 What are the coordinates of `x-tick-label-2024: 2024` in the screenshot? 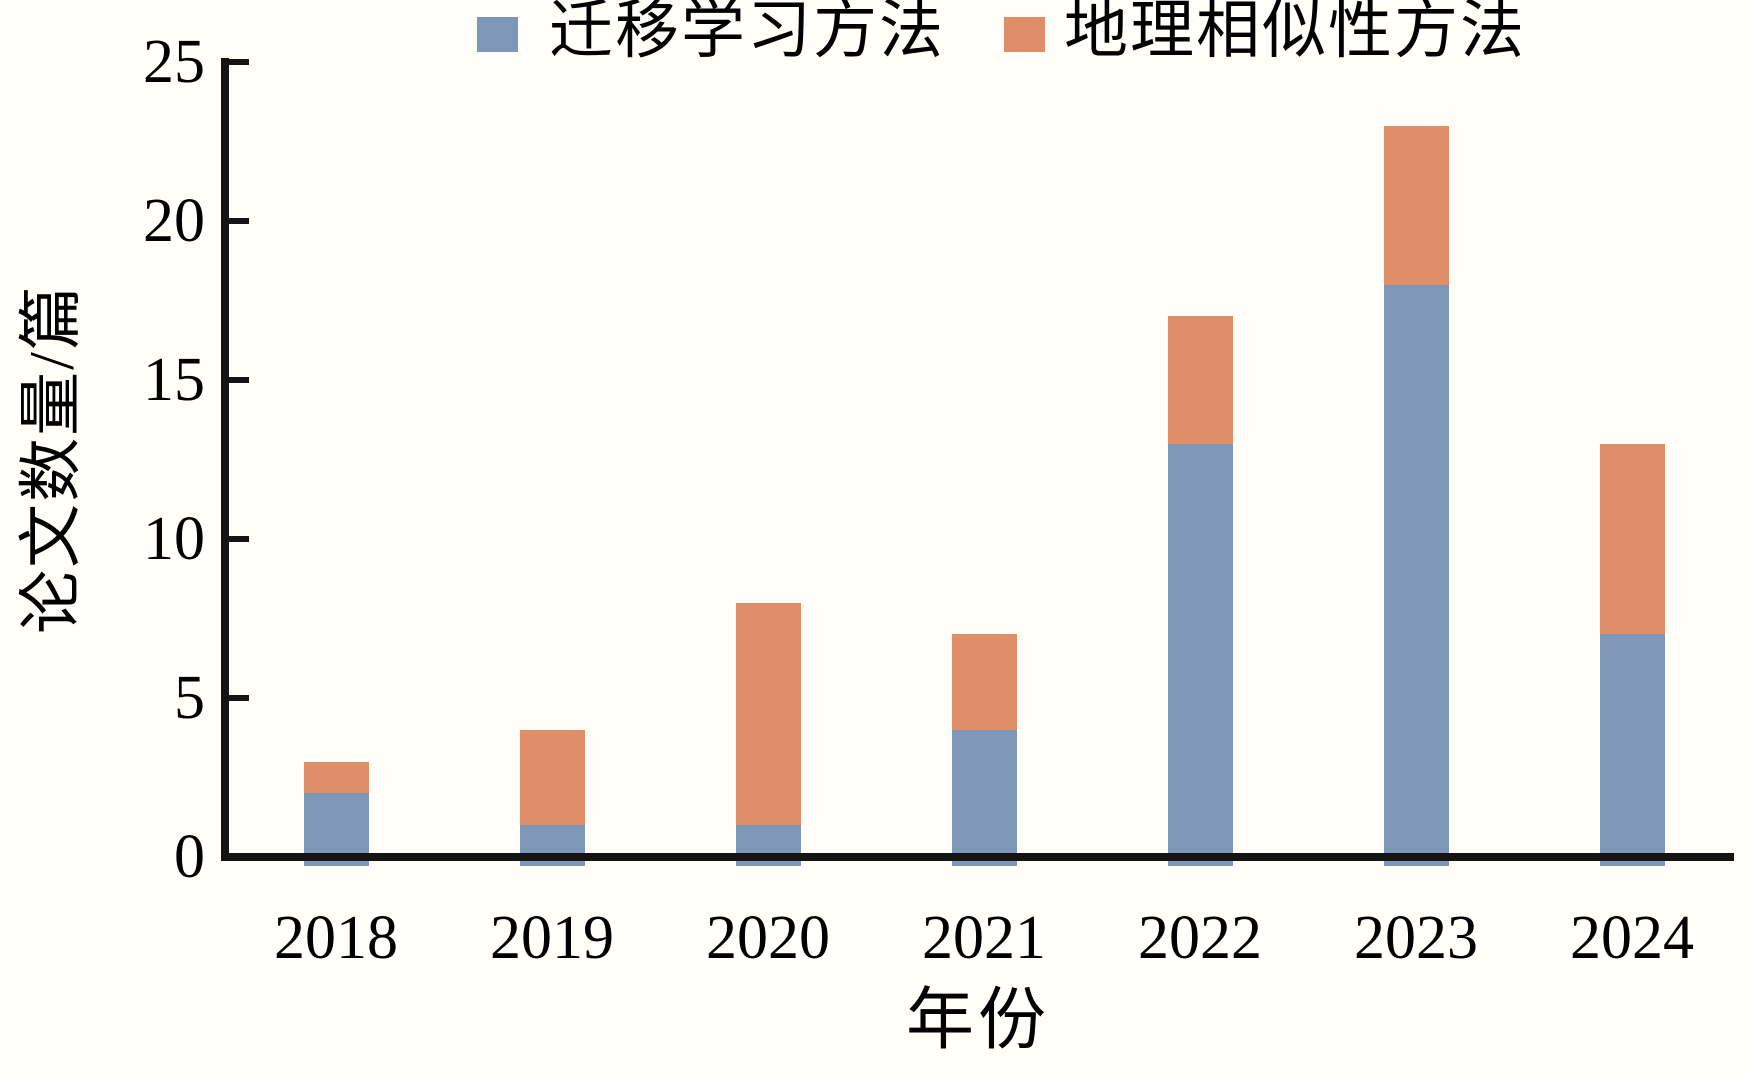 It's located at (1632, 938).